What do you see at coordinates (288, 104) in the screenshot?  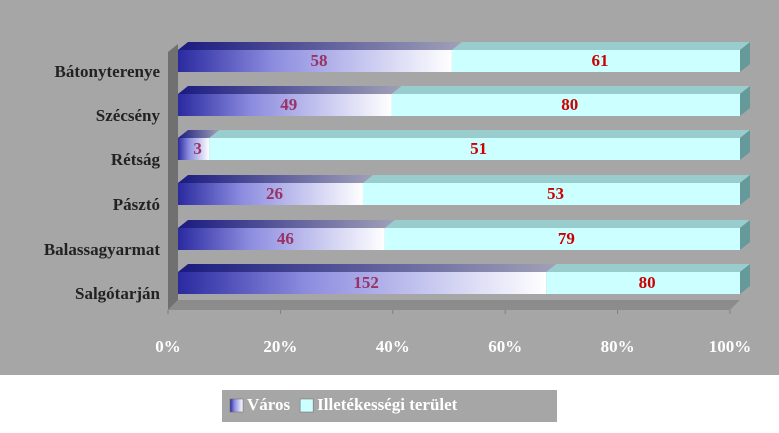 I see `value-label: 49` at bounding box center [288, 104].